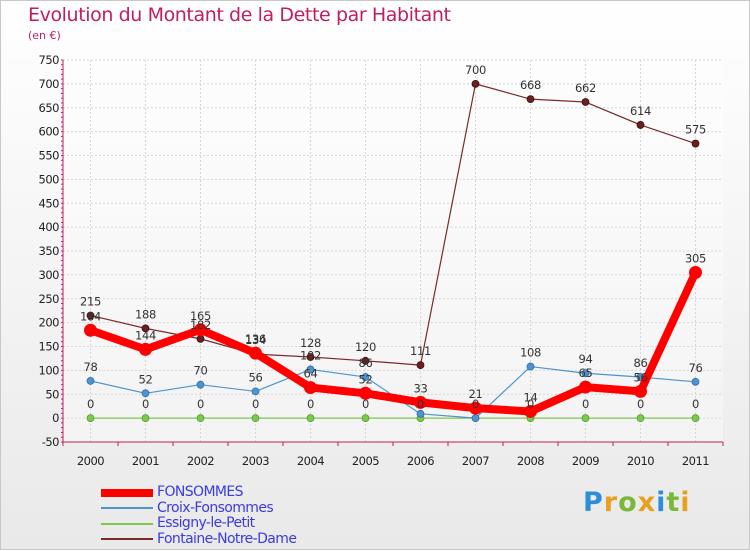 This screenshot has height=551, width=750. What do you see at coordinates (585, 461) in the screenshot?
I see `x-tick-label: 2009` at bounding box center [585, 461].